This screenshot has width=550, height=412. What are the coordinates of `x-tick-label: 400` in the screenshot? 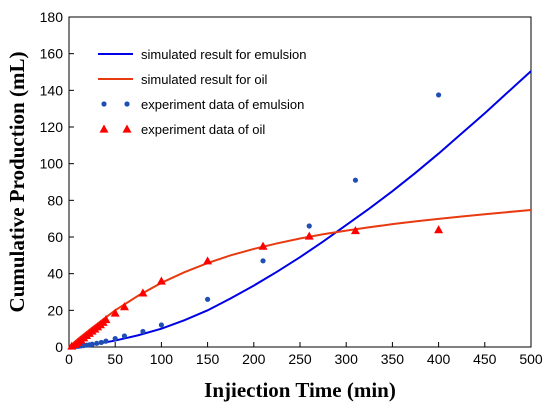 It's located at (439, 359).